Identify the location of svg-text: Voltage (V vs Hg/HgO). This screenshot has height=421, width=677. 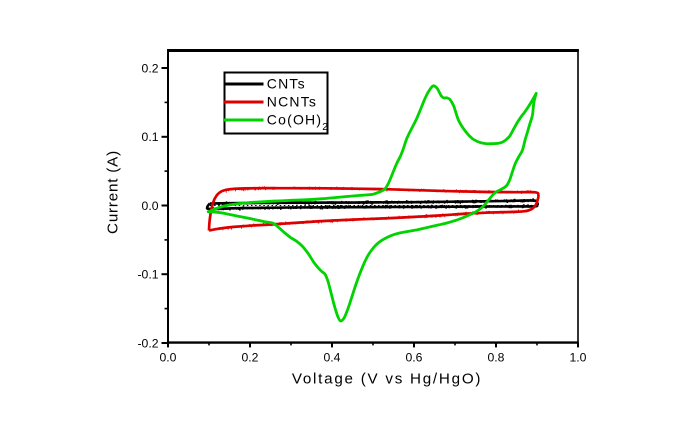
(387, 378).